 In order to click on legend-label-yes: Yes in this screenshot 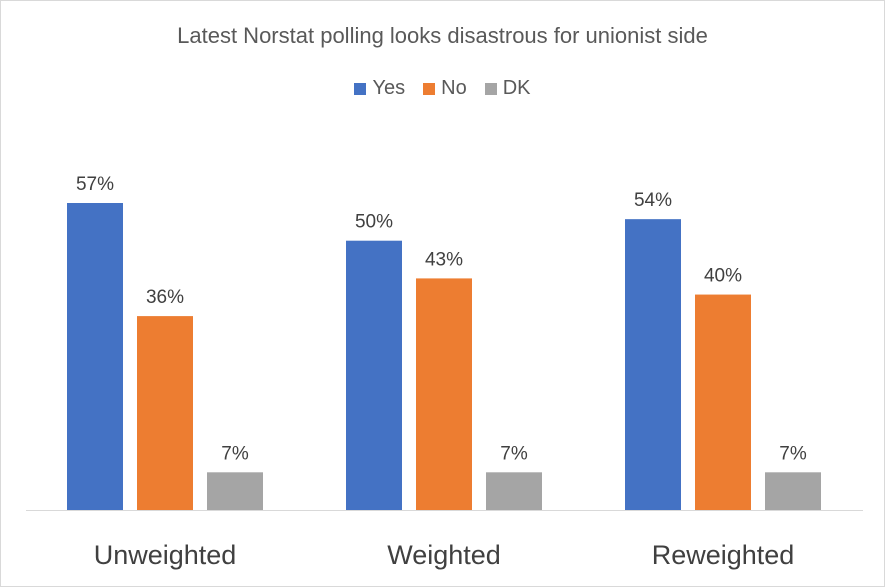, I will do `click(389, 88)`.